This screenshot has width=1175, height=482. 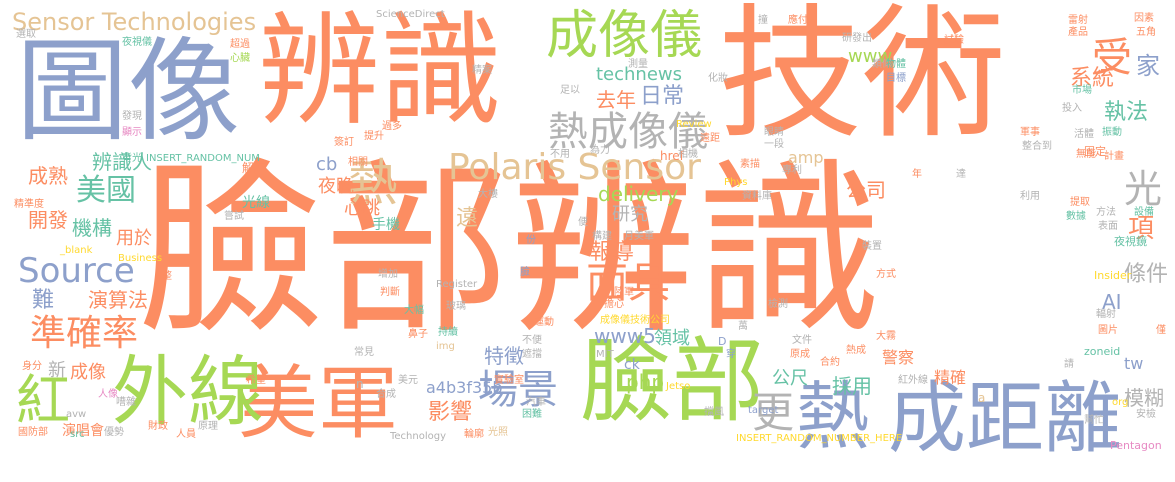 What do you see at coordinates (57, 370) in the screenshot?
I see `word: 新` at bounding box center [57, 370].